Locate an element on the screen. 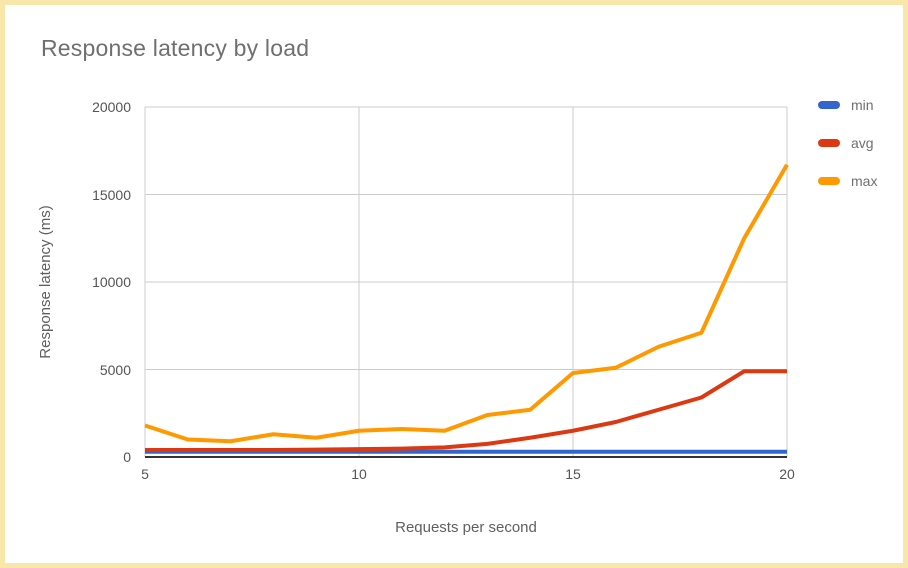 The width and height of the screenshot is (908, 568). legend-item-max: max is located at coordinates (847, 181).